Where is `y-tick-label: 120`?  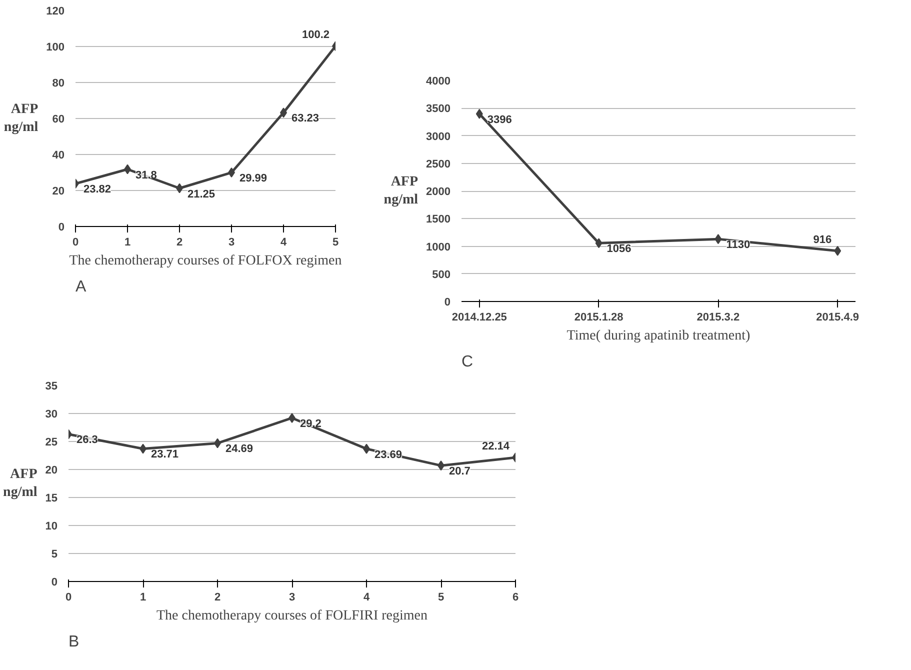 y-tick-label: 120 is located at coordinates (55, 12).